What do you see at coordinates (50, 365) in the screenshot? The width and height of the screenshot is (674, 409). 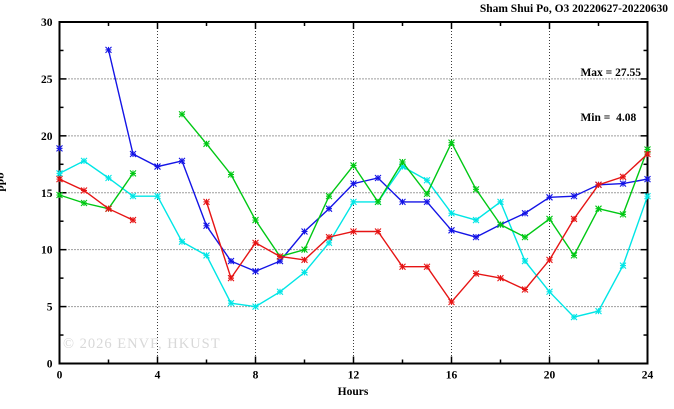 I see `y-tick-label: 0` at bounding box center [50, 365].